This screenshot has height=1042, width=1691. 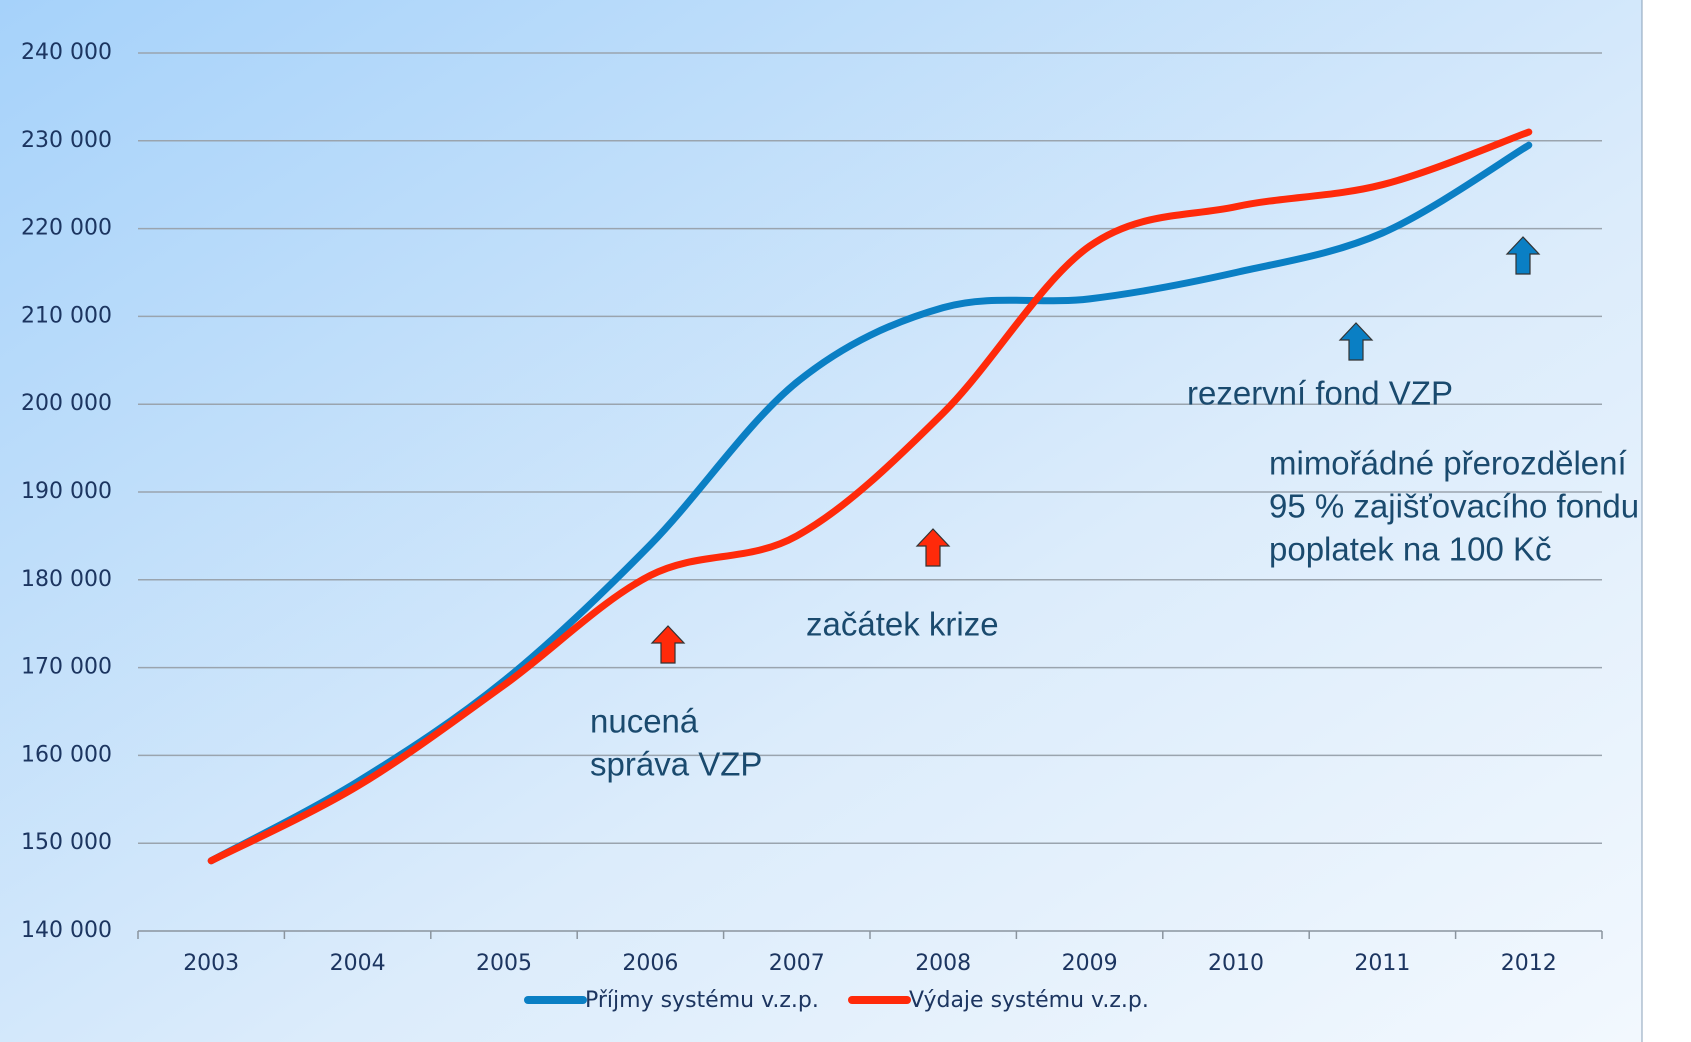 What do you see at coordinates (66, 754) in the screenshot?
I see `y-tick-label: 160 000` at bounding box center [66, 754].